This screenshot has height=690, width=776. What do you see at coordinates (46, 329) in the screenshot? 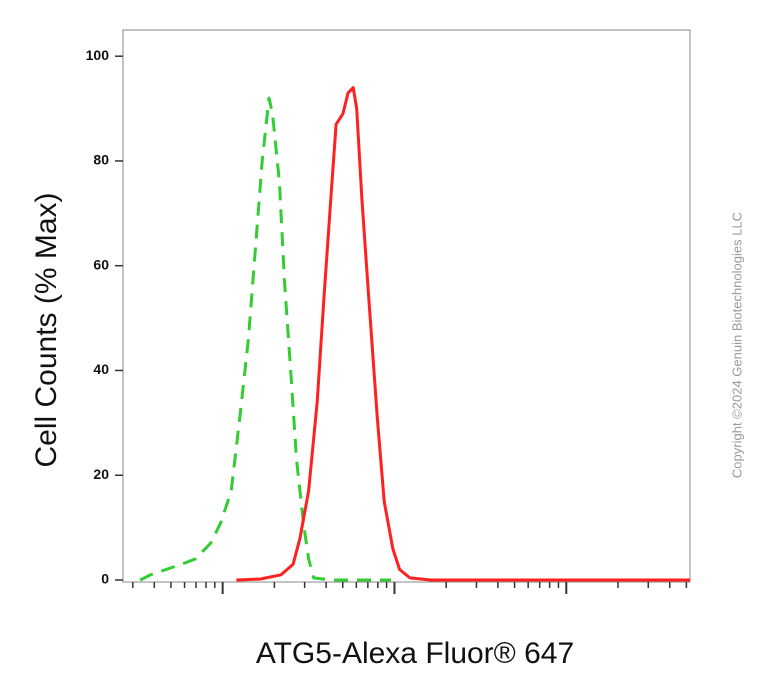
I see `y-axis-label: Cell Counts (% Max)` at bounding box center [46, 329].